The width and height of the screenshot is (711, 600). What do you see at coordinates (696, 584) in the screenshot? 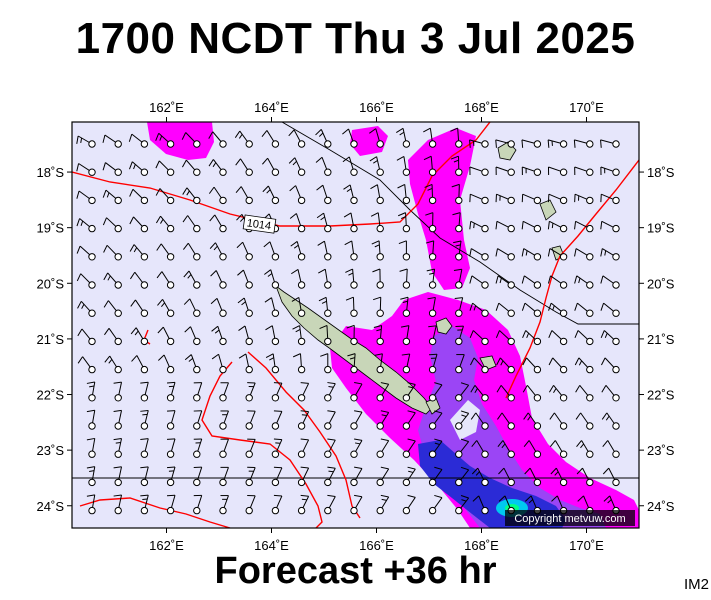
I see `image-code: IM2` at bounding box center [696, 584].